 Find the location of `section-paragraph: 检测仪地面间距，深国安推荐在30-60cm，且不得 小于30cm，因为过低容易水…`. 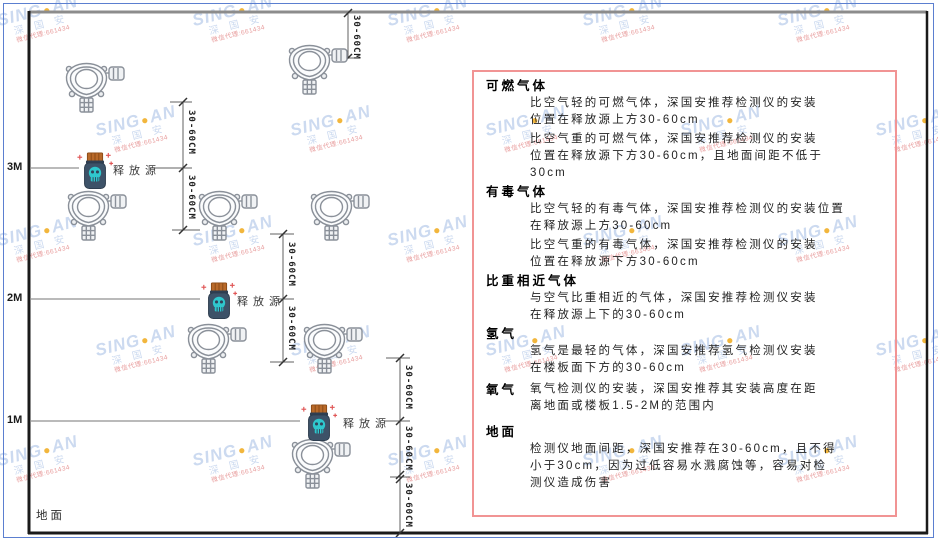

section-paragraph: 检测仪地面间距，深国安推荐在30-60cm，且不得 小于30cm，因为过低容易水… is located at coordinates (683, 466).